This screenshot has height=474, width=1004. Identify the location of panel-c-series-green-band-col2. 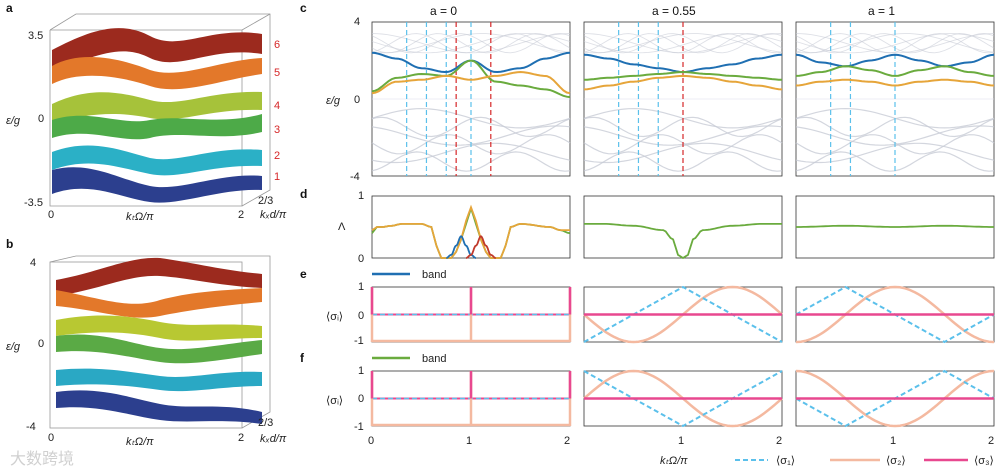
(895, 71).